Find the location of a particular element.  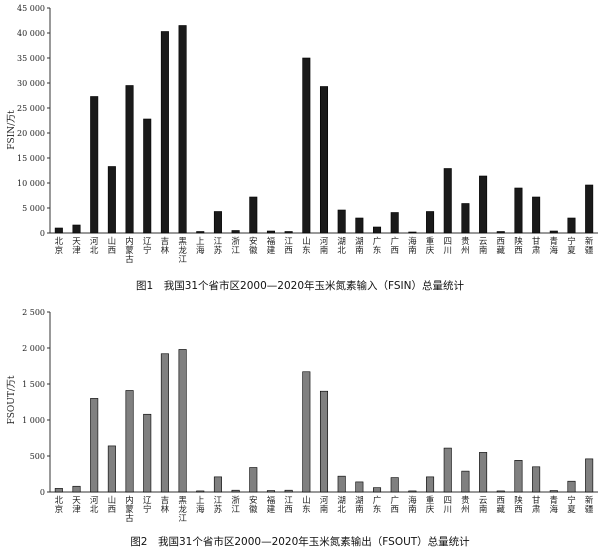

fig1-category-label-8: 黑龙江 is located at coordinates (182, 251).